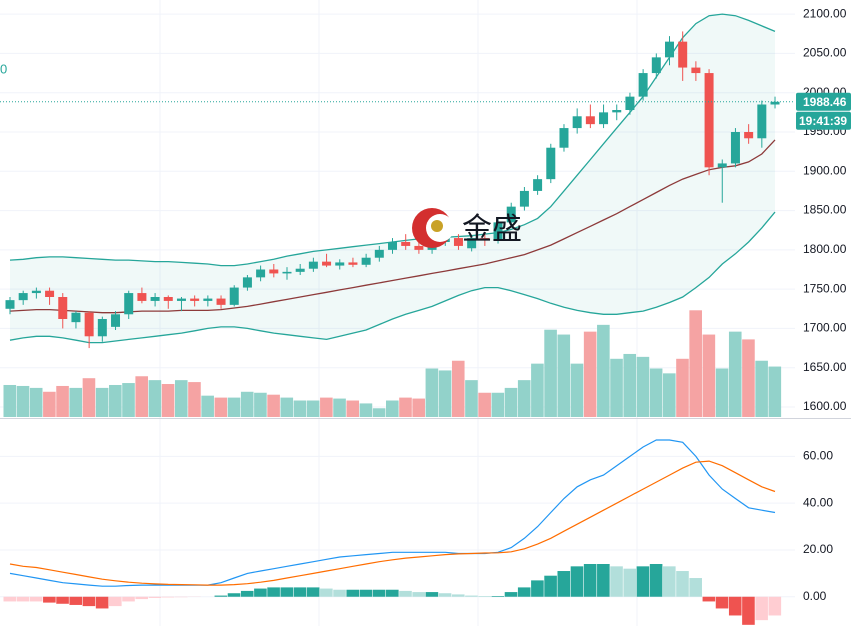 Image resolution: width=851 pixels, height=631 pixels. I want to click on y-tick-label: 1850.00, so click(825, 210).